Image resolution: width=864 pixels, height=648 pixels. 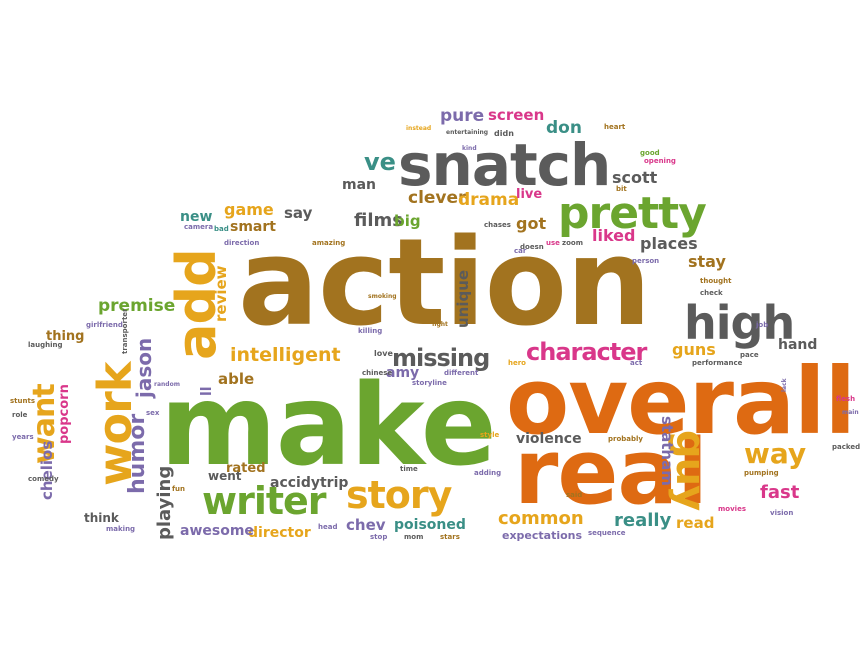 I want to click on word: transporter, so click(x=125, y=331).